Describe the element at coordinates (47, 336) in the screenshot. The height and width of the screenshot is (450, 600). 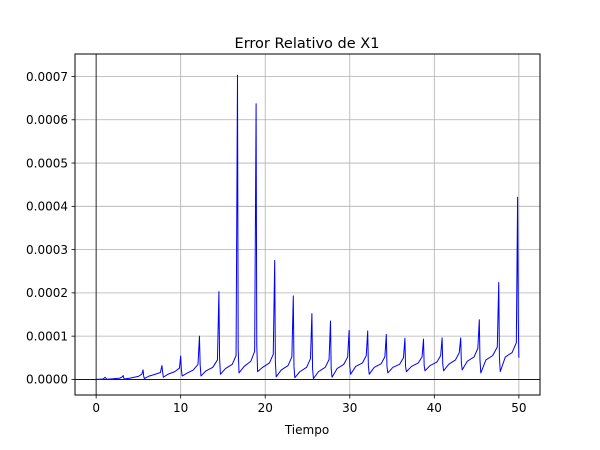
I see `y-tick-label: 0.0001` at that location.